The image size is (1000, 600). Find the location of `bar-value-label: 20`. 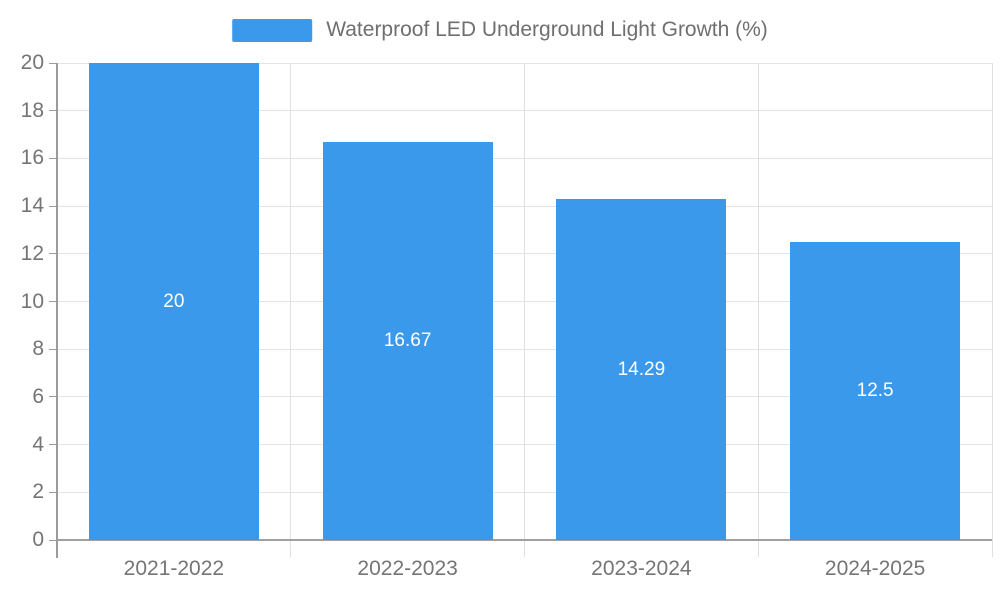

bar-value-label: 20 is located at coordinates (174, 301).